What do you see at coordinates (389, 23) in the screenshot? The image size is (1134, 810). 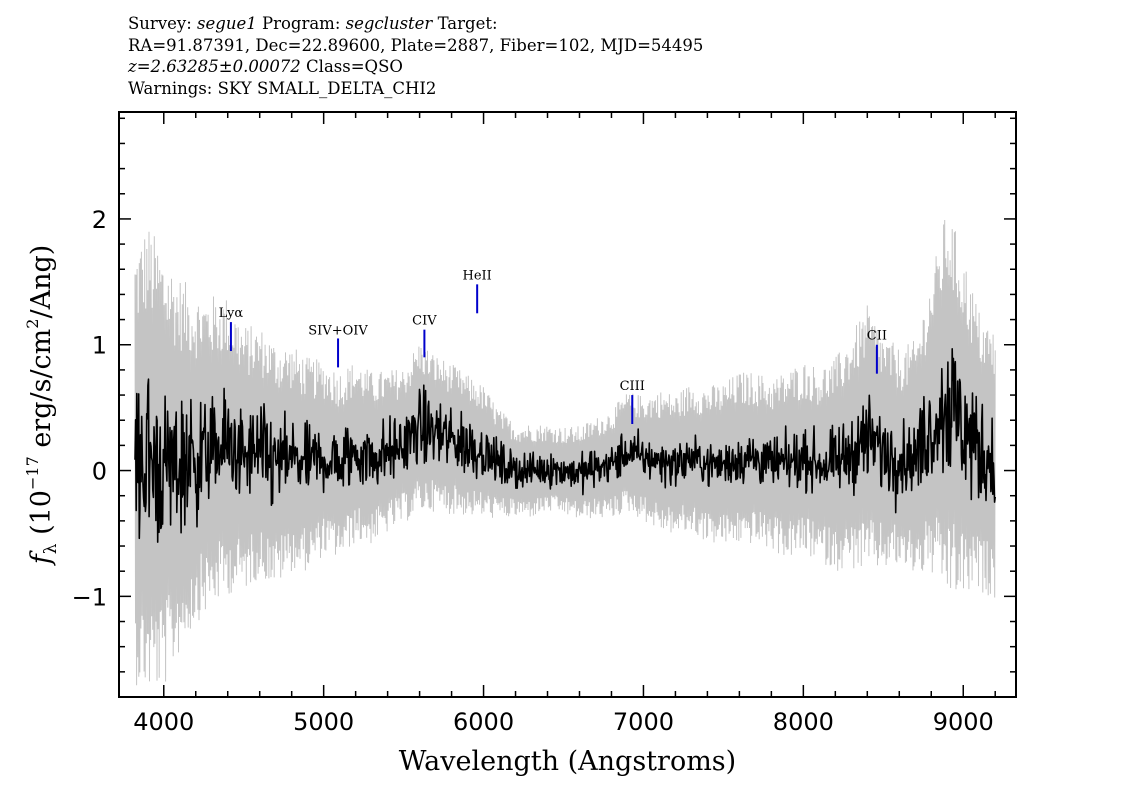 I see `program-name: segcluster` at bounding box center [389, 23].